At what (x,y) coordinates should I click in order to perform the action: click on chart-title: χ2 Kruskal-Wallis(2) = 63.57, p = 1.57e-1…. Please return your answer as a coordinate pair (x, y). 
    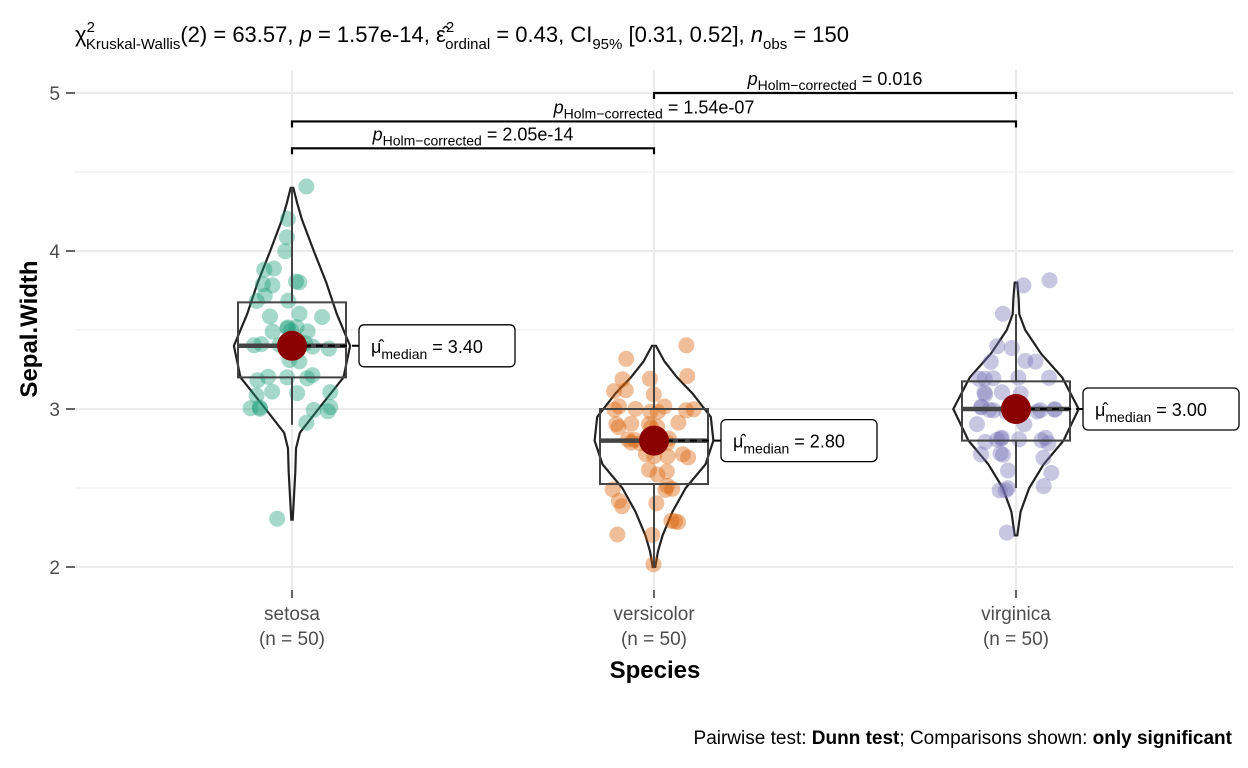
    Looking at the image, I should click on (462, 36).